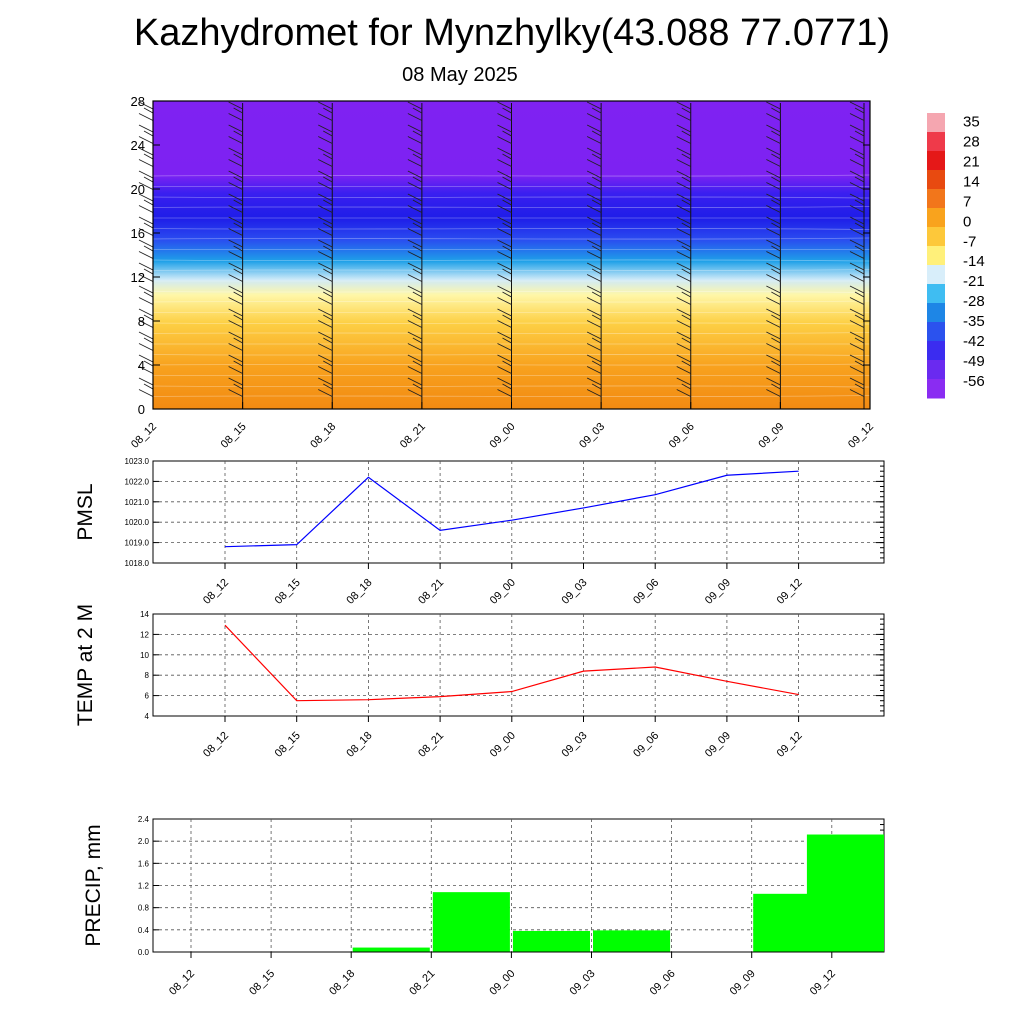  Describe the element at coordinates (971, 161) in the screenshot. I see `colorbar-label: 21` at that location.